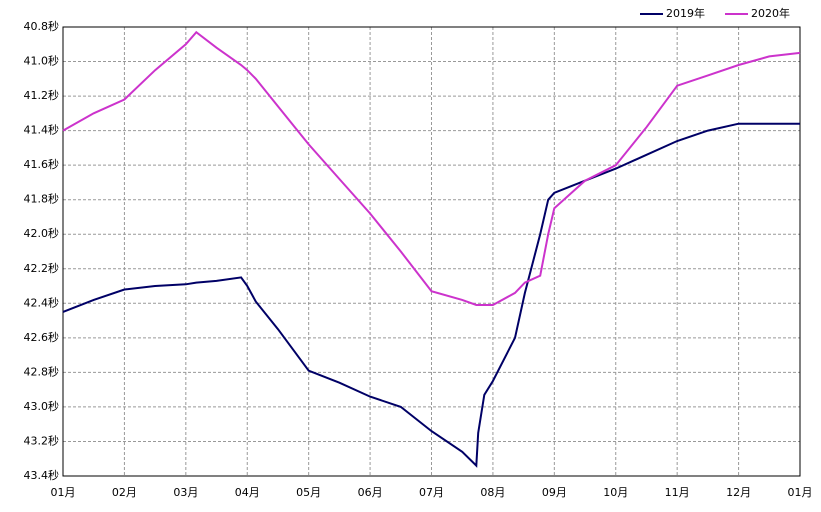 The height and width of the screenshot is (512, 821). I want to click on y-tick-label: 41.6秒, so click(42, 164).